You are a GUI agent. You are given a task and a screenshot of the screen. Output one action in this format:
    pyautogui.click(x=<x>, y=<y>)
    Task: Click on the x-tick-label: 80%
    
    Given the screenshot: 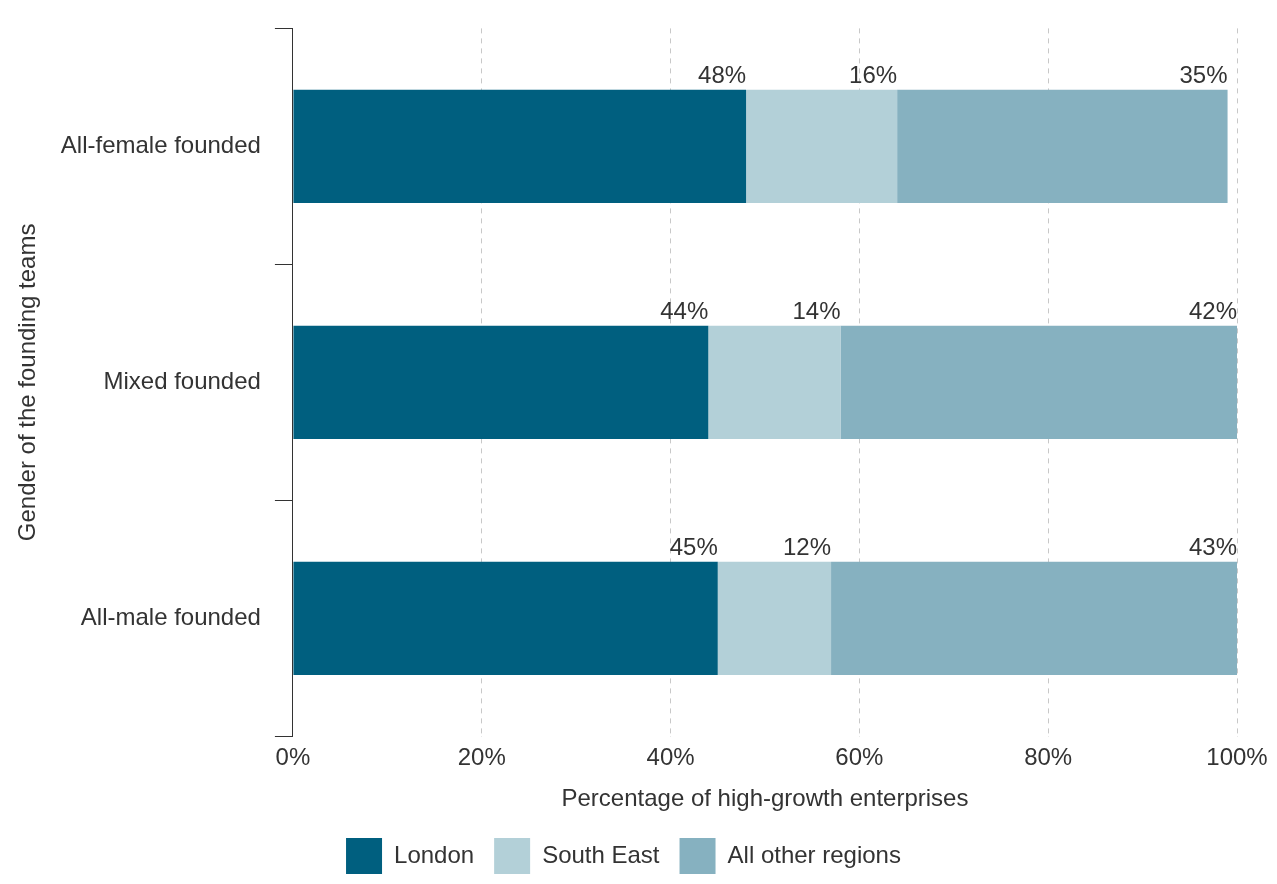 What is the action you would take?
    pyautogui.click(x=1048, y=757)
    